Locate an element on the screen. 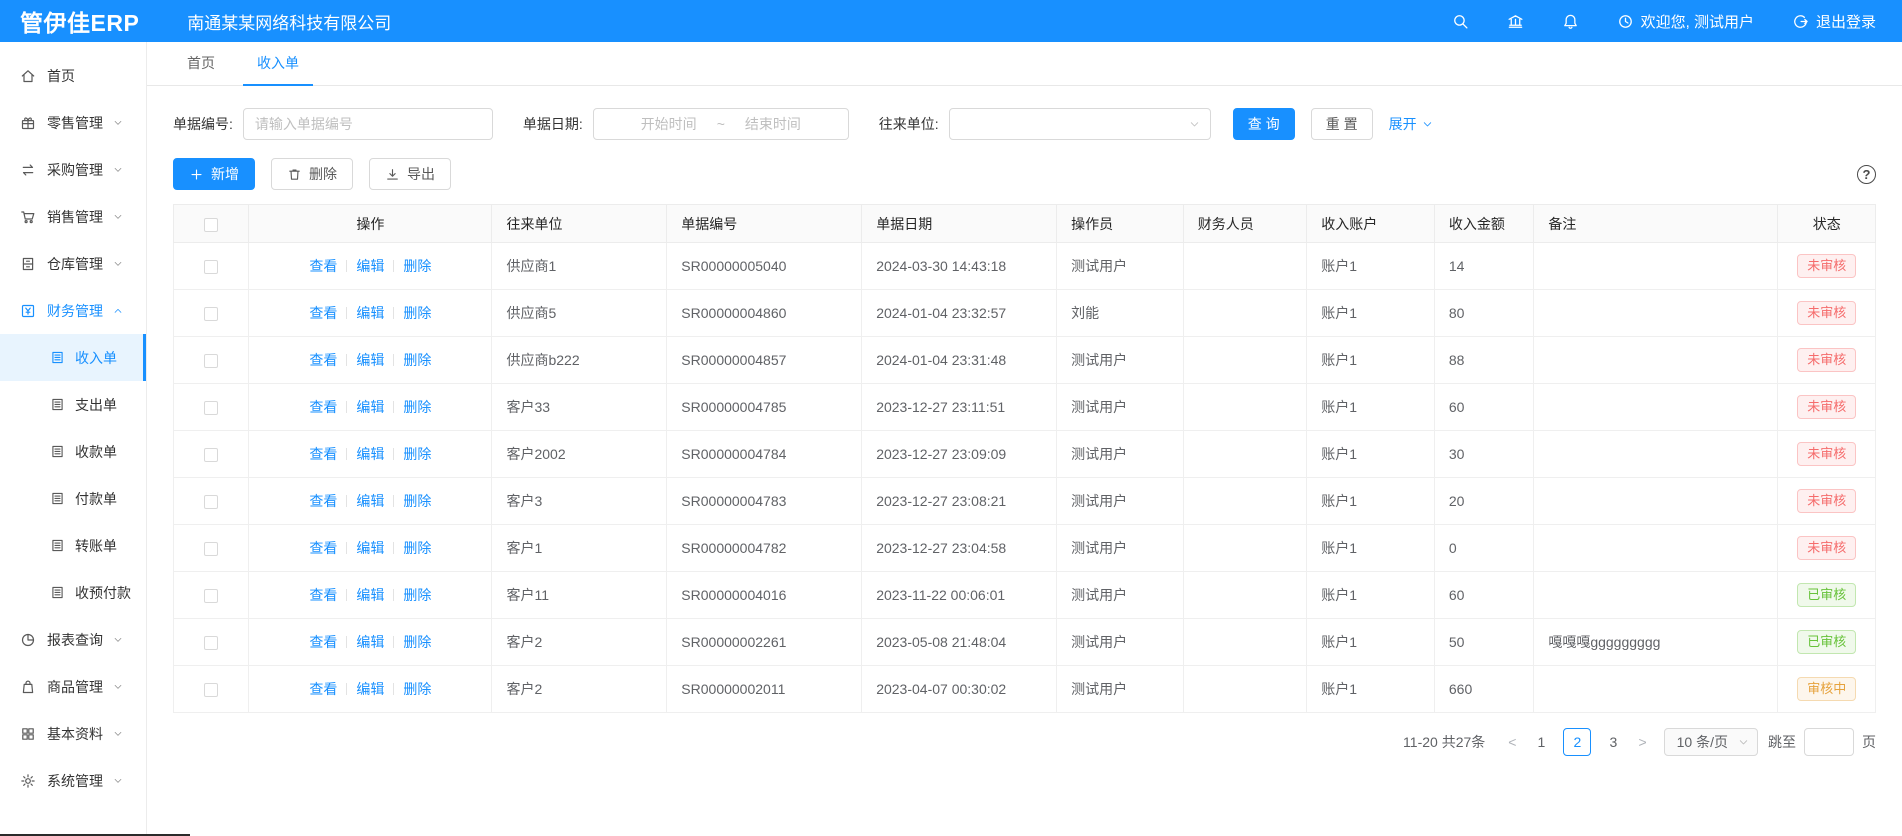 The width and height of the screenshot is (1902, 836). bell-icon is located at coordinates (1570, 21).